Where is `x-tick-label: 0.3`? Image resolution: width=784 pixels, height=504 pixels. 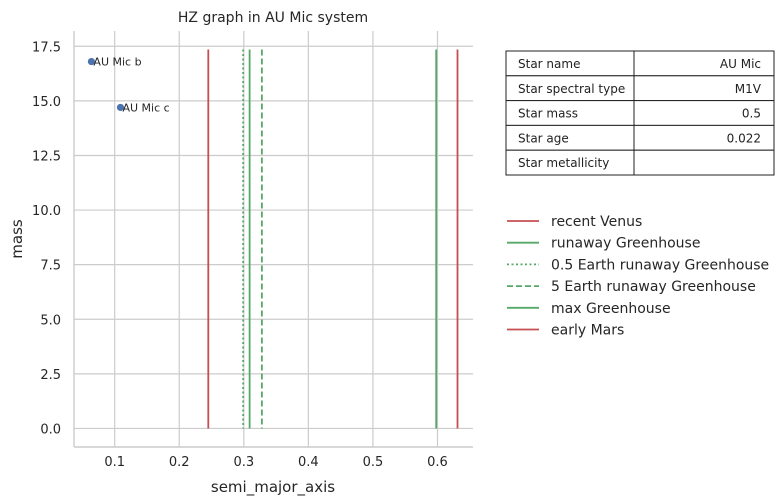 x-tick-label: 0.3 is located at coordinates (243, 462).